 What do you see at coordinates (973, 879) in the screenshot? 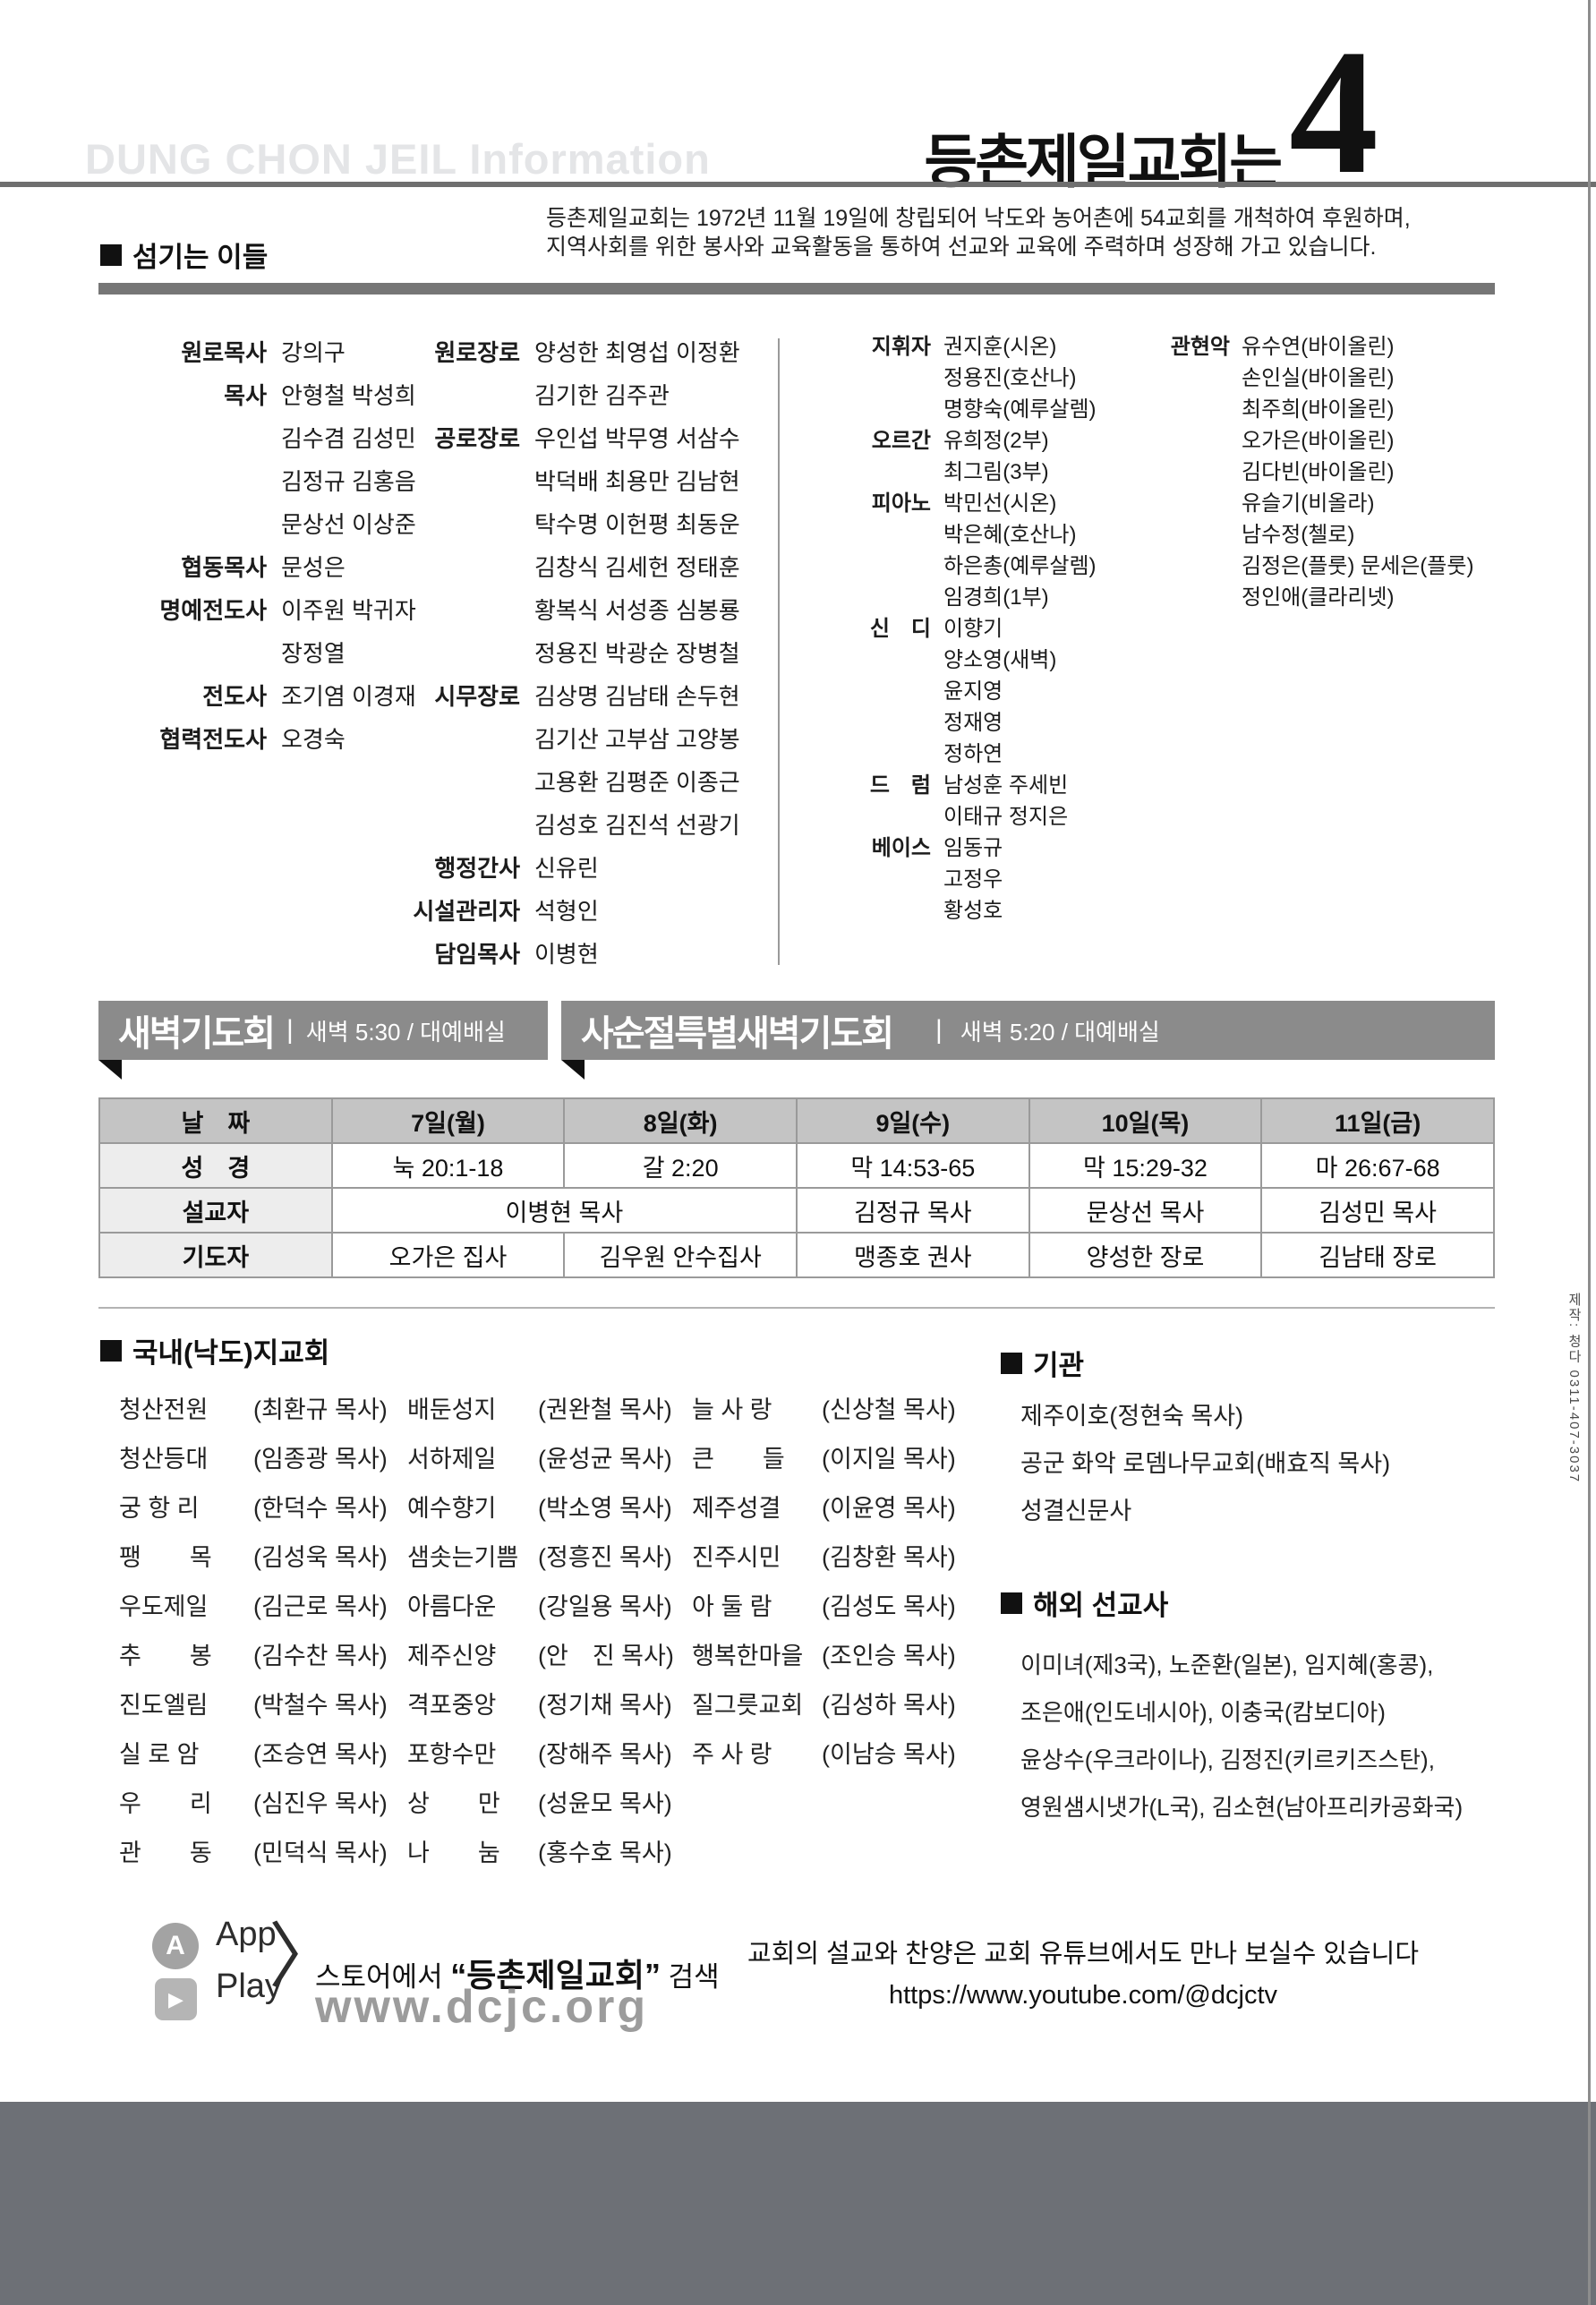
I see `staff-names: 임동규 고정우 황성호` at bounding box center [973, 879].